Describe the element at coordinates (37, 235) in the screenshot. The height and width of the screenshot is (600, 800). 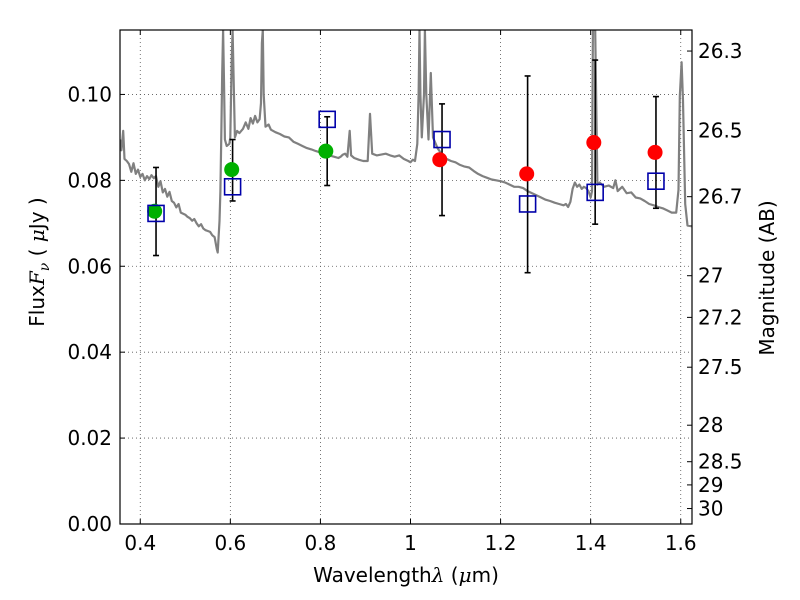
I see `y-axis-label-unit-mu: μ` at that location.